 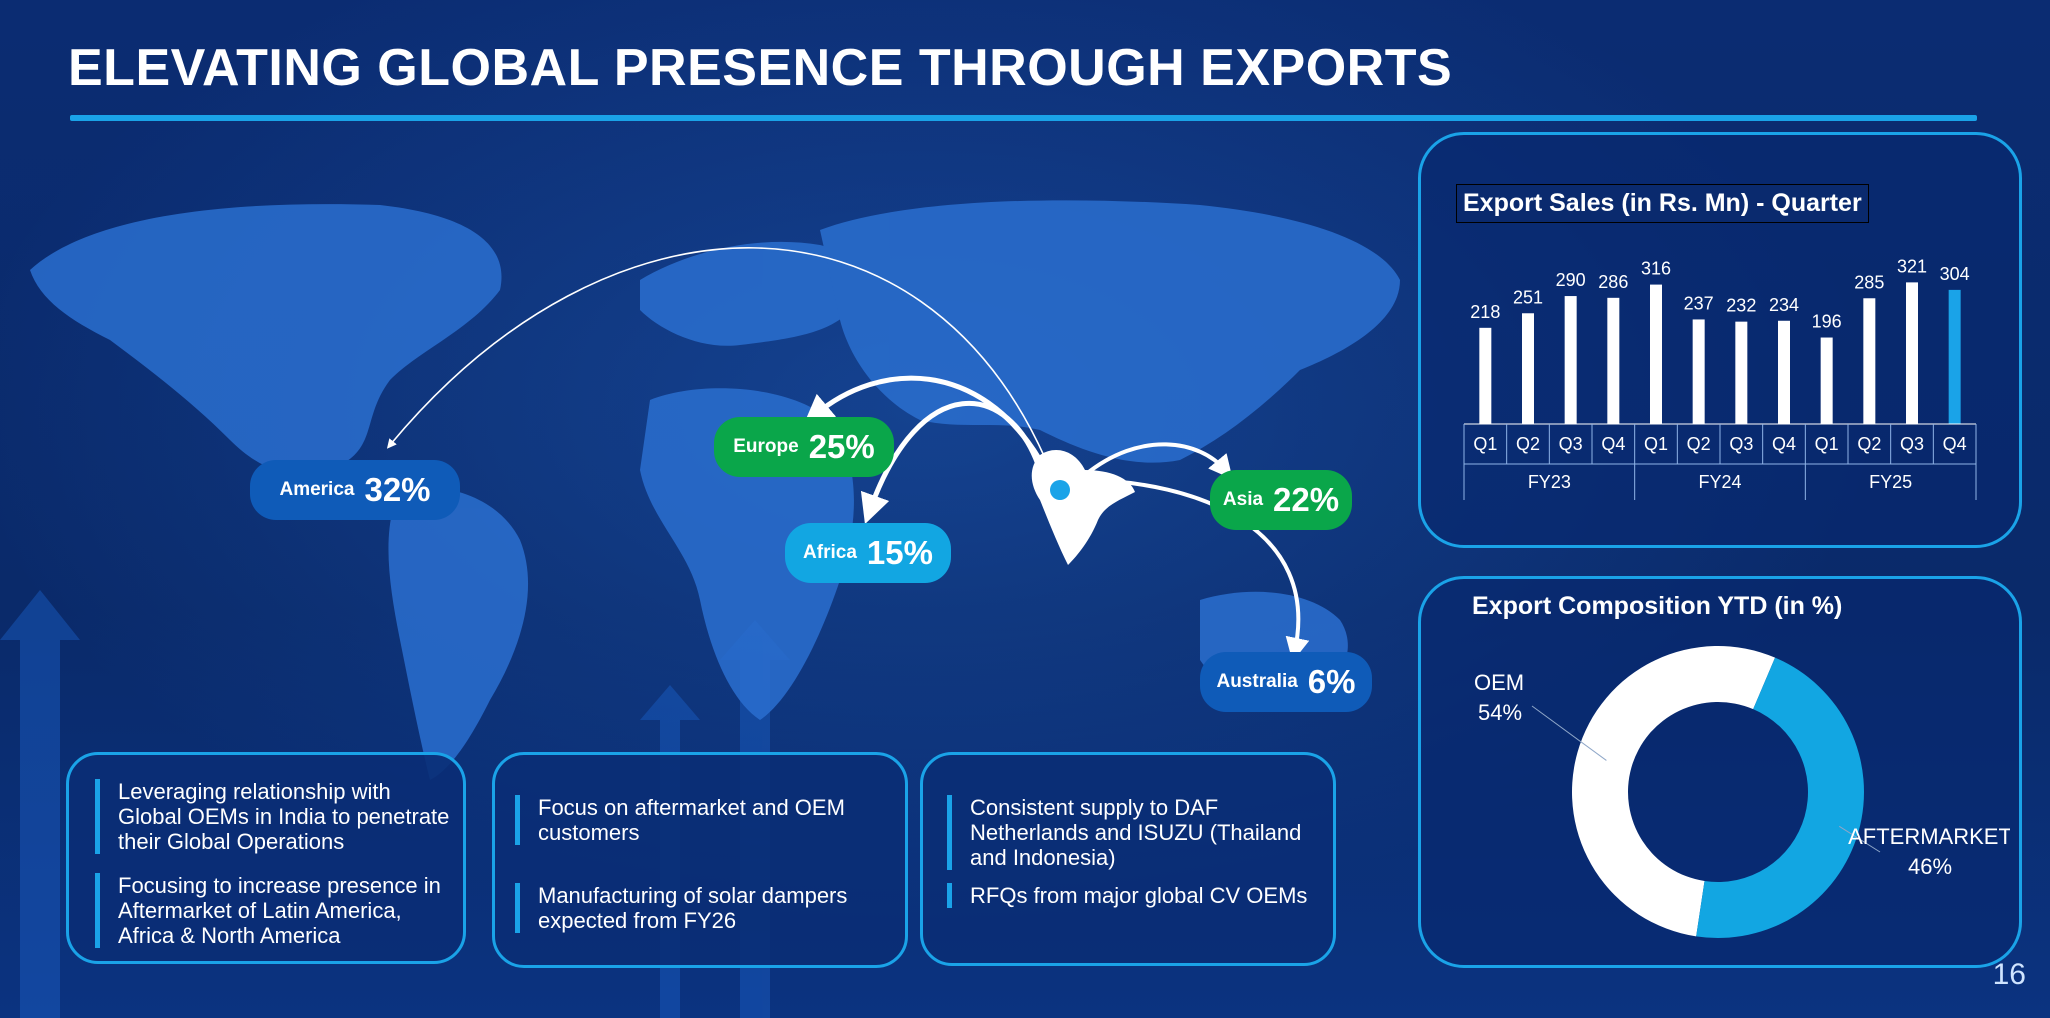 I want to click on bar-value-label: 218, so click(x=1485, y=312).